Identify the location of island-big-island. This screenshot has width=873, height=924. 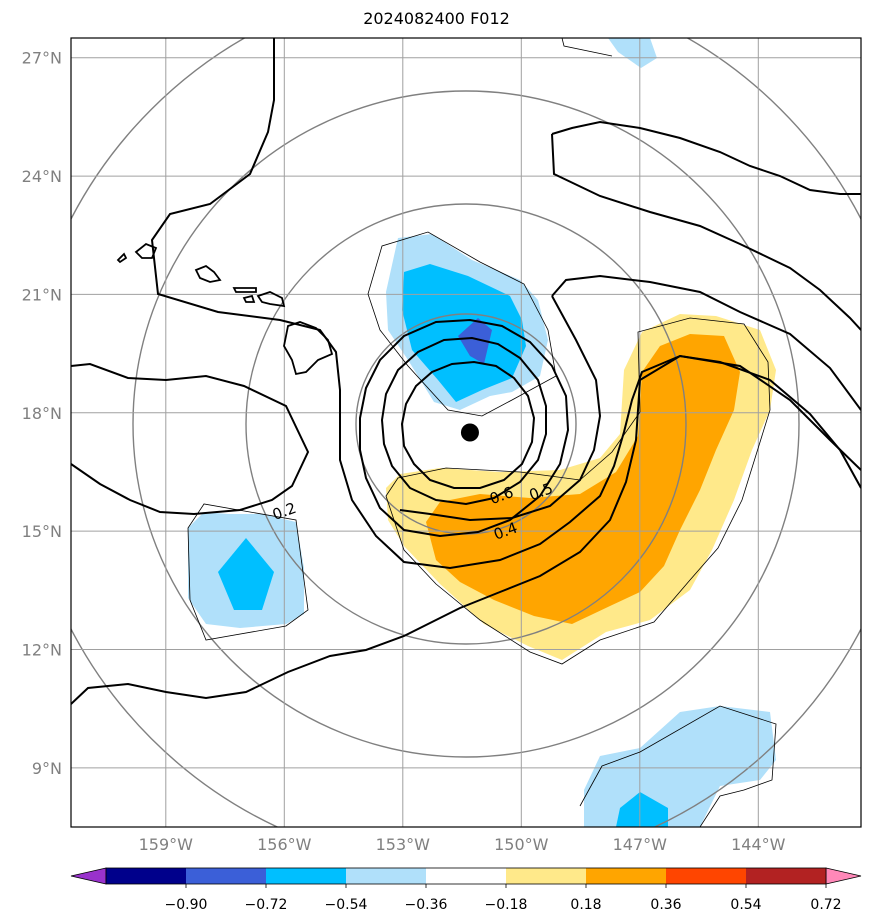
(308, 348).